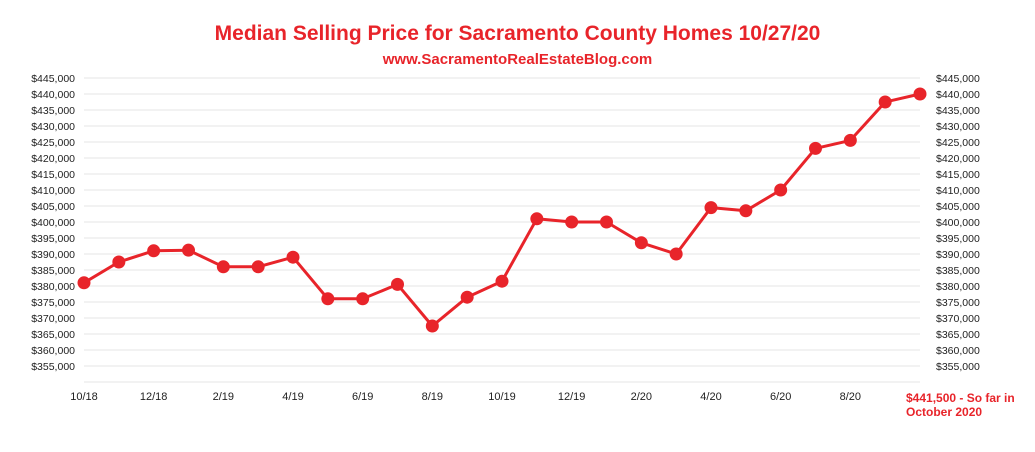  I want to click on y-tick-label-right: $445,000, so click(958, 79).